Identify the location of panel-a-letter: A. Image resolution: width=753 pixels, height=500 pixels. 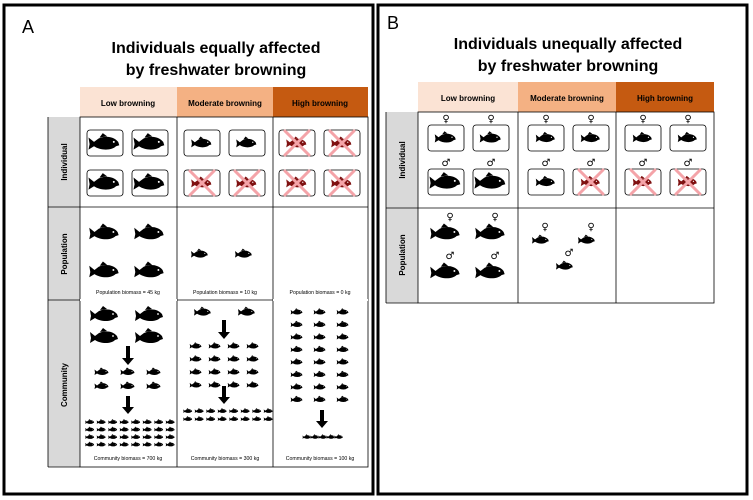
(28, 27).